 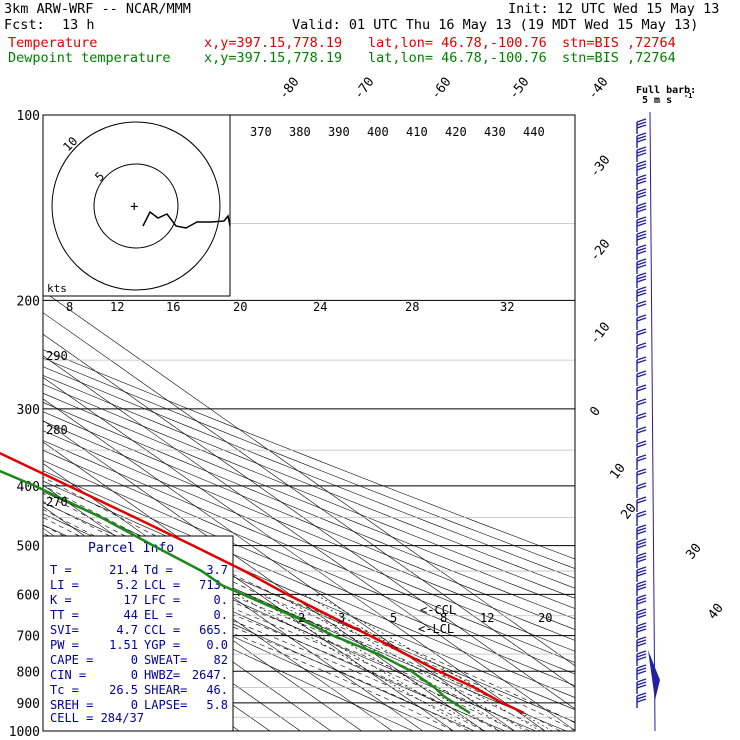 I want to click on temperature-xy: x,y=397.15,778.19, so click(x=273, y=43).